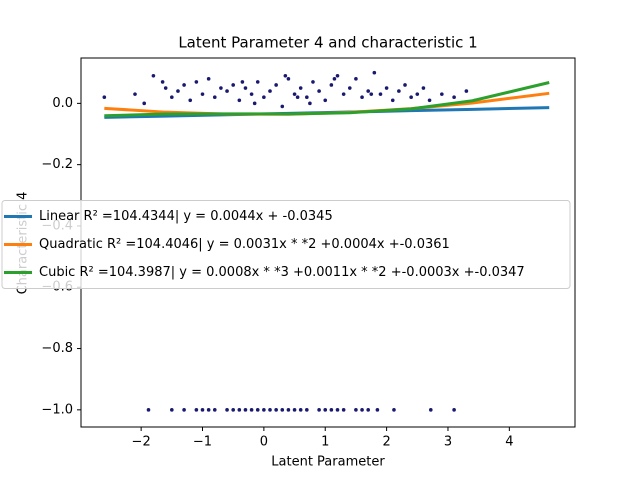 Image resolution: width=640 pixels, height=480 pixels. What do you see at coordinates (57, 164) in the screenshot?
I see `y-tick-label: −0.2` at bounding box center [57, 164].